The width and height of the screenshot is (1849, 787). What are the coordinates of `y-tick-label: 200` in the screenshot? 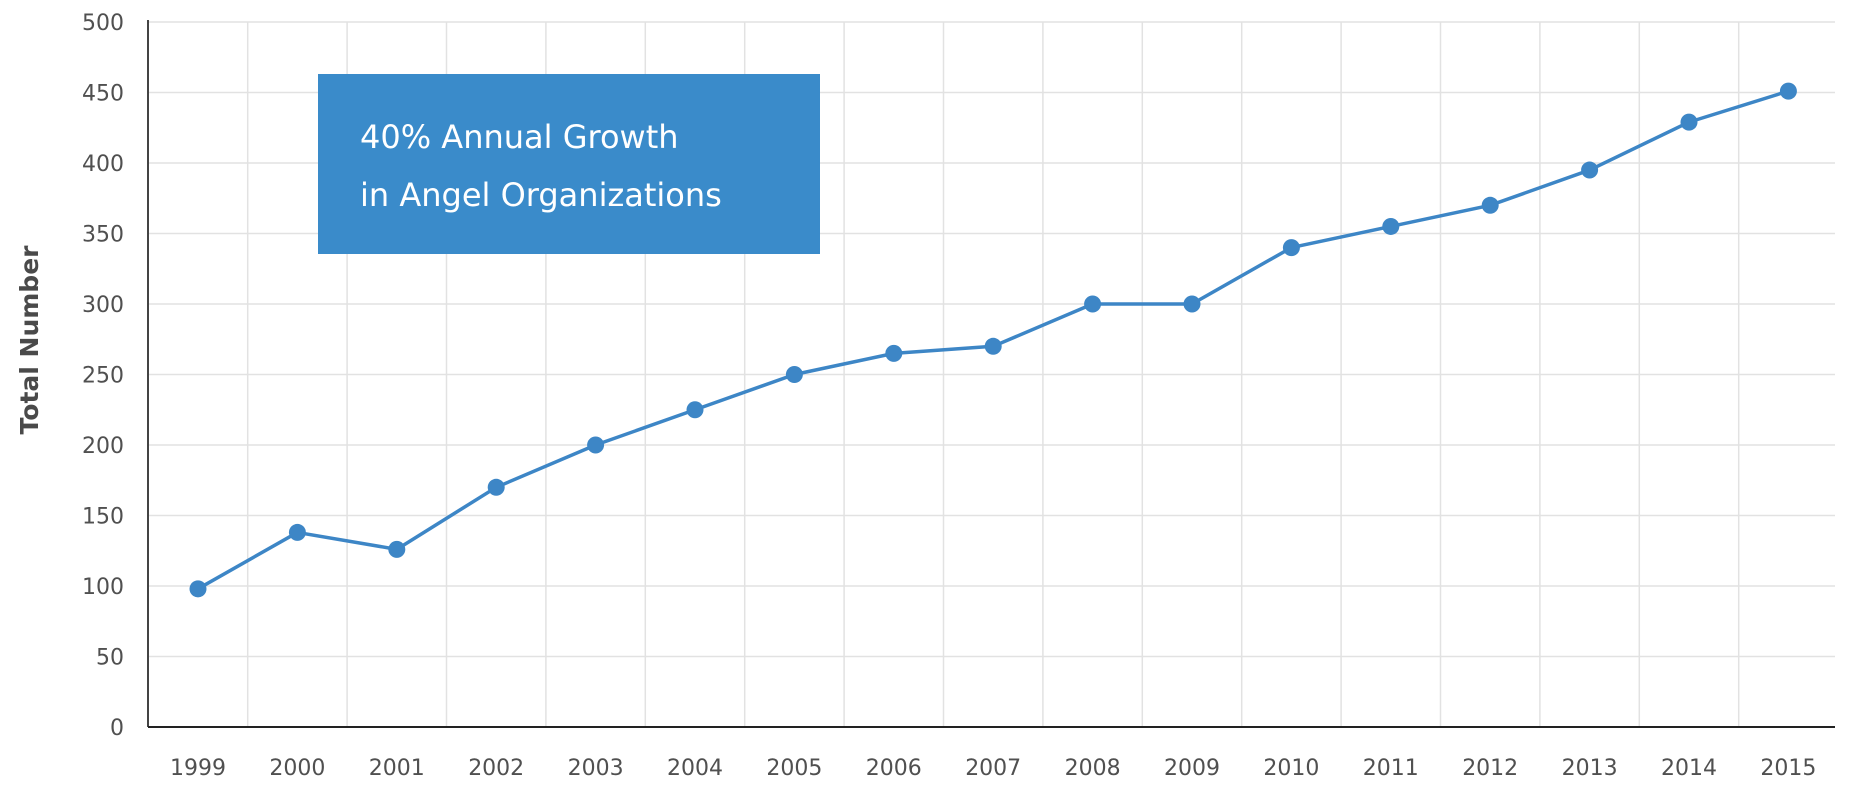 It's located at (103, 446).